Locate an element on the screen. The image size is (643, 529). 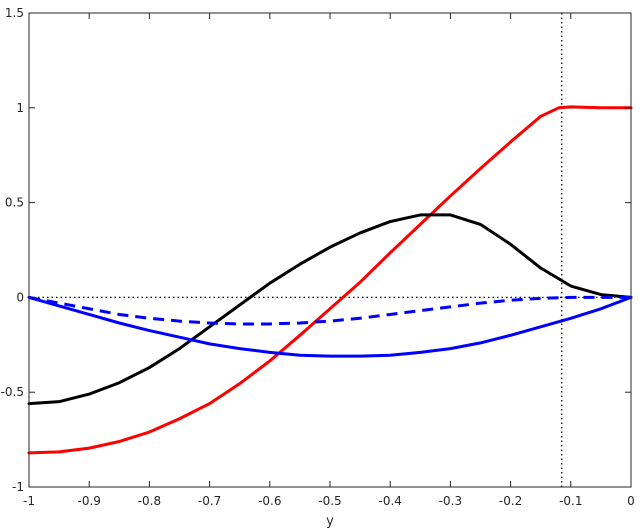
x-tick-label: -0.5 is located at coordinates (329, 501).